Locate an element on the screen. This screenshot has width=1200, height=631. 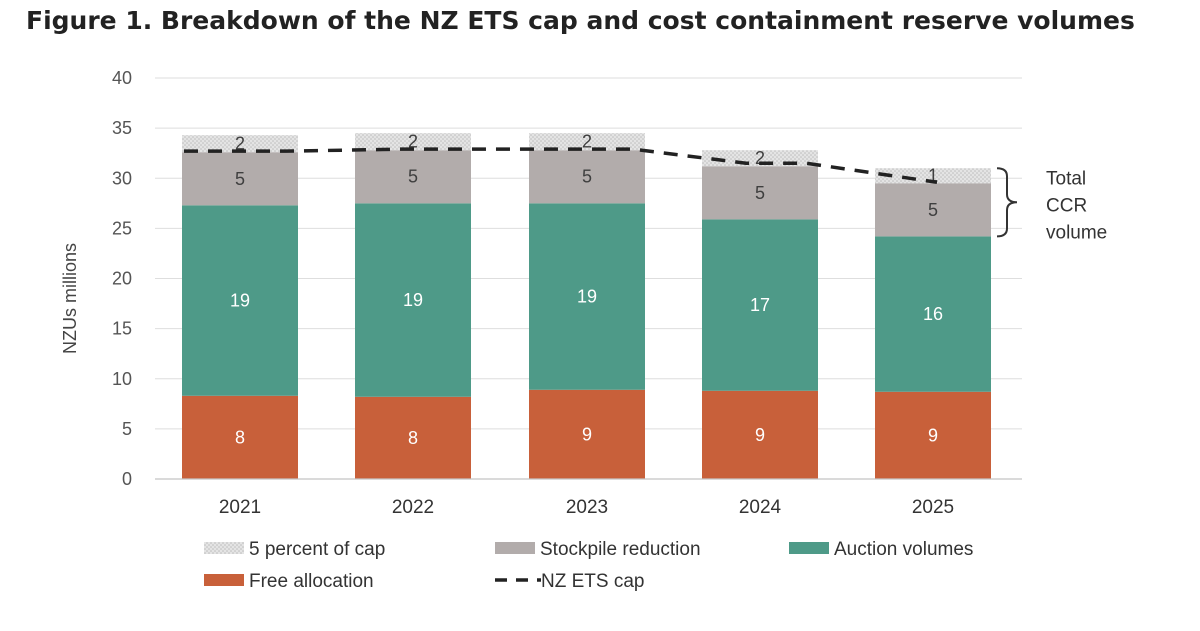
bar-free-allocation-2025 is located at coordinates (933, 435).